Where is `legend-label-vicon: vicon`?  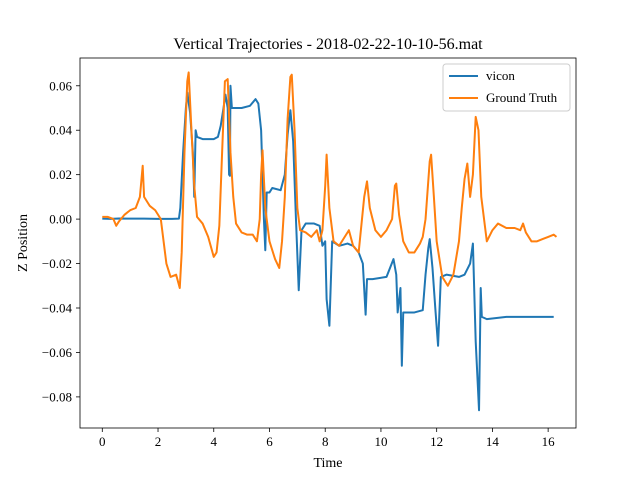
legend-label-vicon: vicon is located at coordinates (500, 75).